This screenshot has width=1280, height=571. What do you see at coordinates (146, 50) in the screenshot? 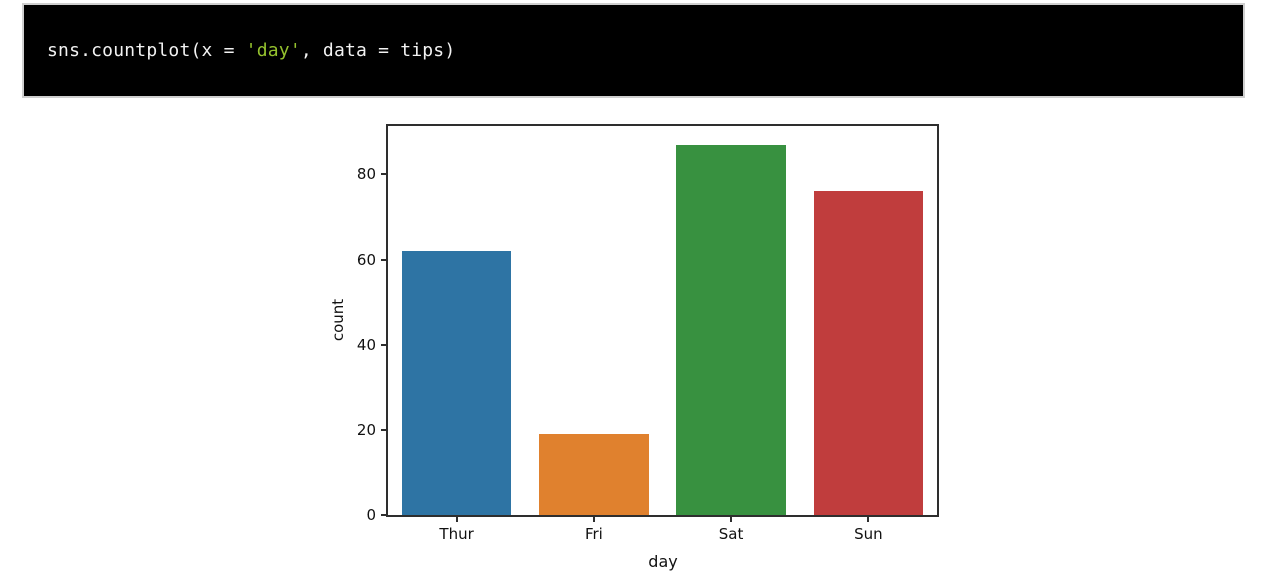
I see `code-text: sns.countplot(x =` at bounding box center [146, 50].